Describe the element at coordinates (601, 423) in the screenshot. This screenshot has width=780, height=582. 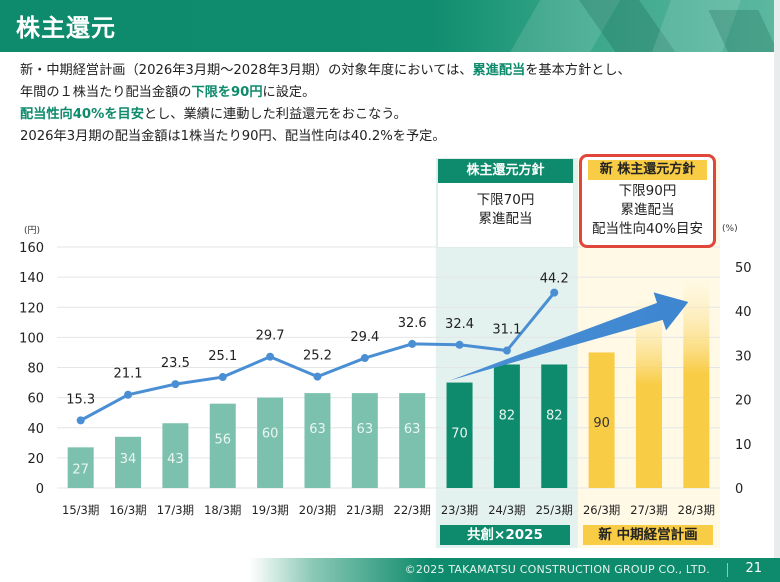
I see `bar-value-label: 90` at that location.